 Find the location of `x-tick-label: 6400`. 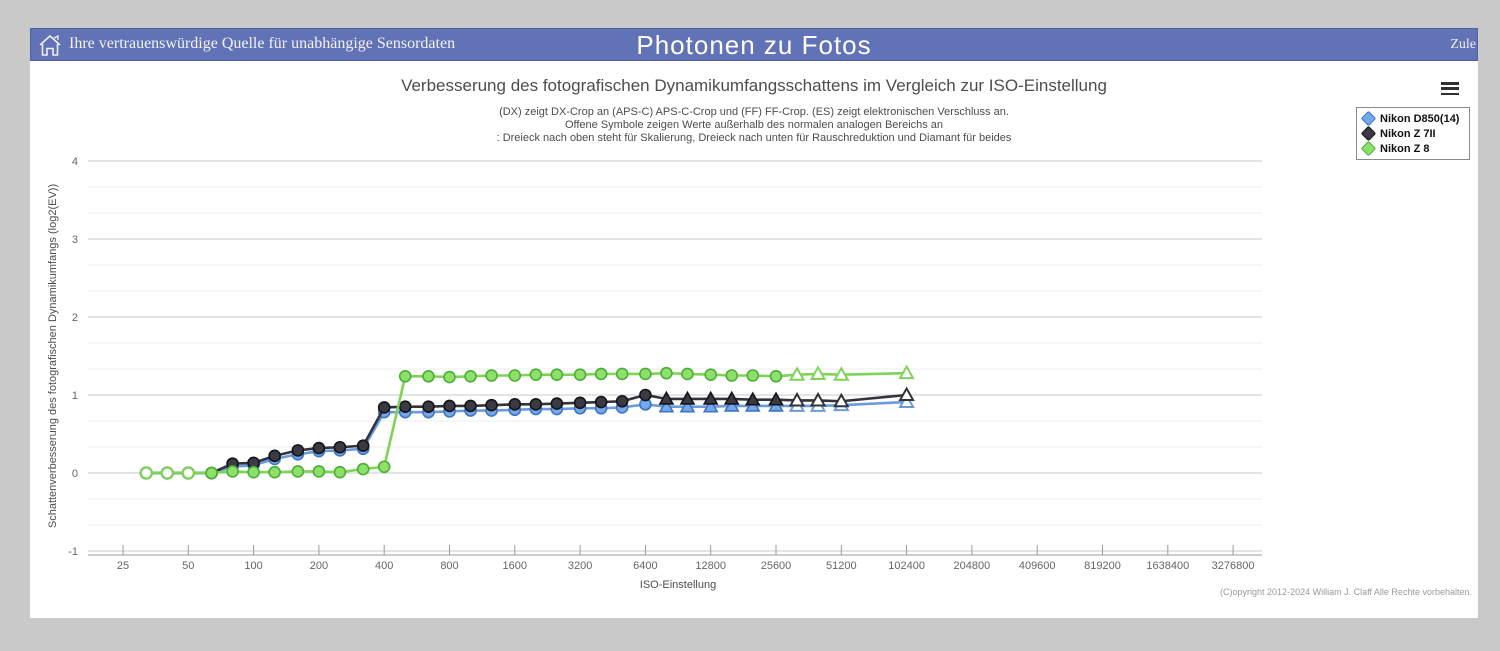

x-tick-label: 6400 is located at coordinates (645, 566).